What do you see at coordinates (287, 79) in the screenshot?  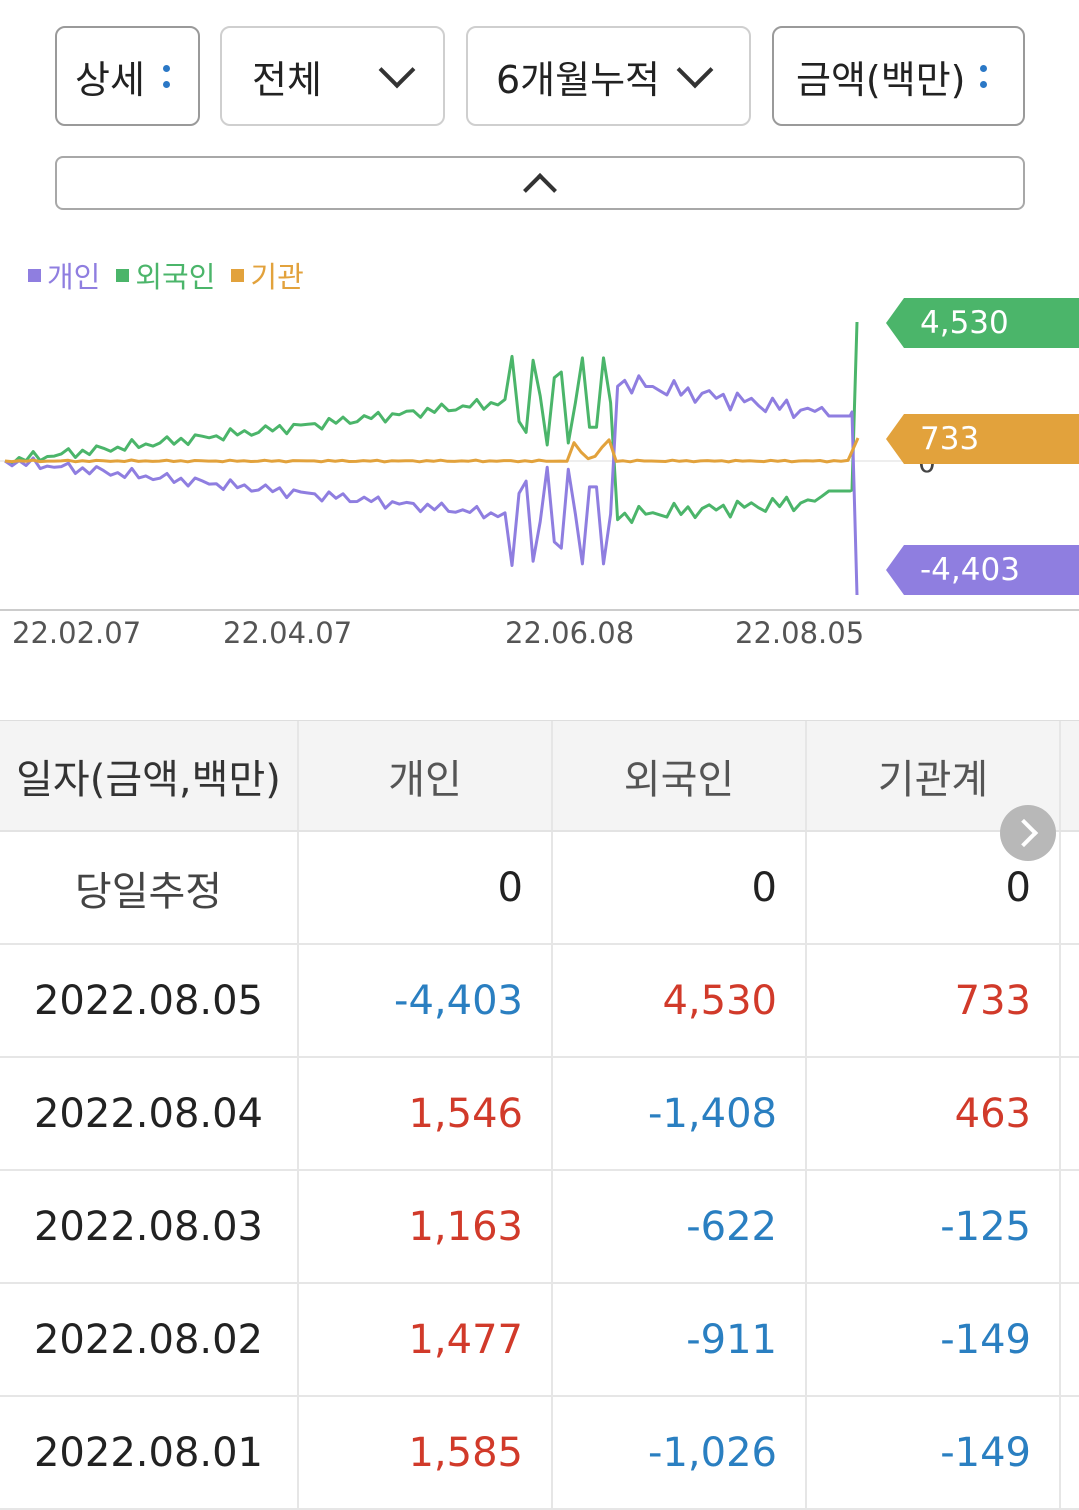 I see `scope-dropdown-label: 전체` at bounding box center [287, 79].